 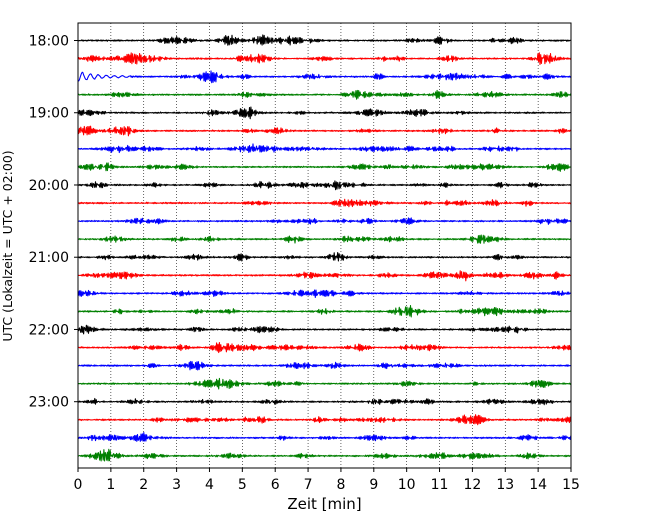 I want to click on x-tick-label-3: 3, so click(x=176, y=485).